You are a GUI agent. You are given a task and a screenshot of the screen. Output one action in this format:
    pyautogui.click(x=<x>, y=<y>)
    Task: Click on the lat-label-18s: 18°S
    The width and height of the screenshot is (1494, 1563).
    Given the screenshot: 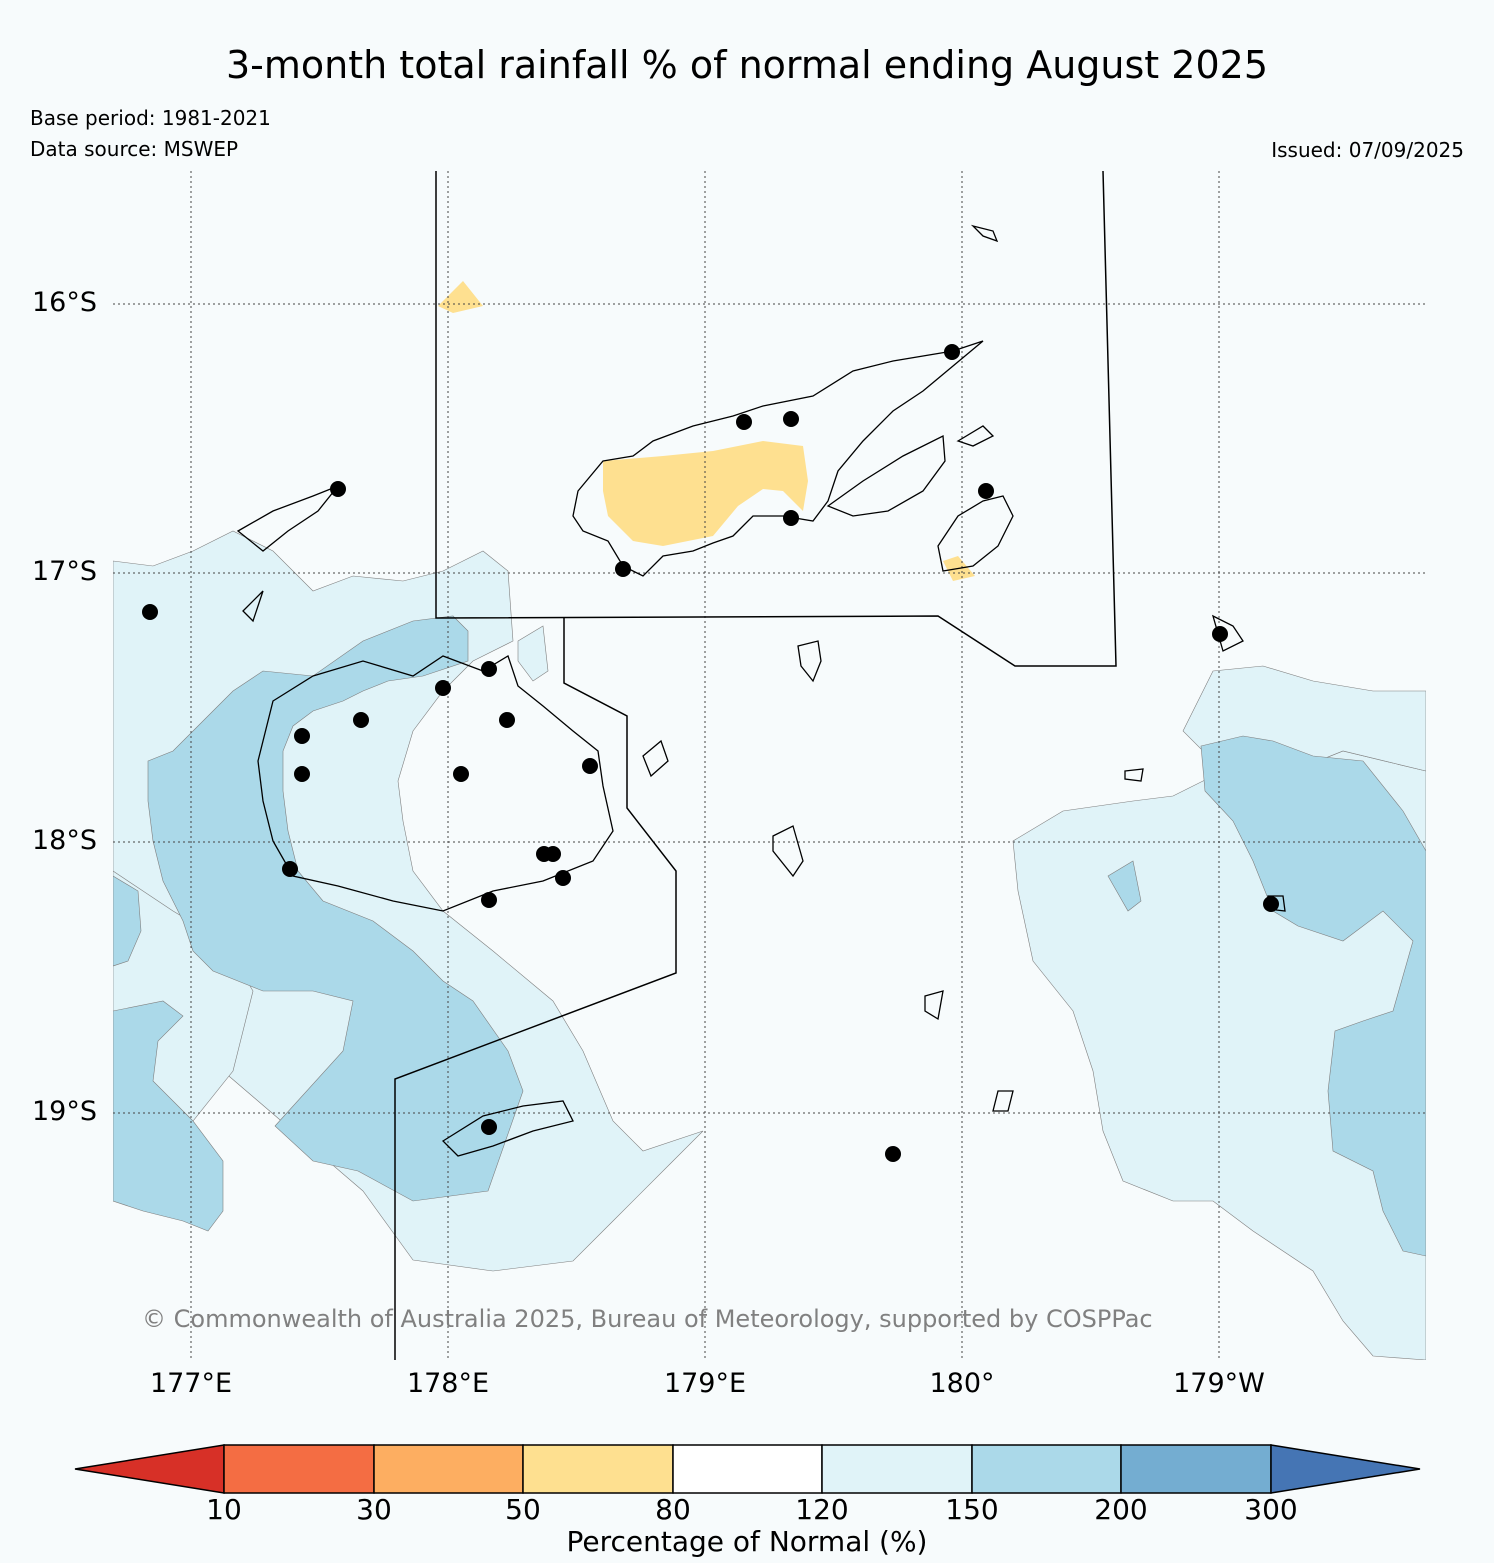 What is the action you would take?
    pyautogui.click(x=64, y=840)
    